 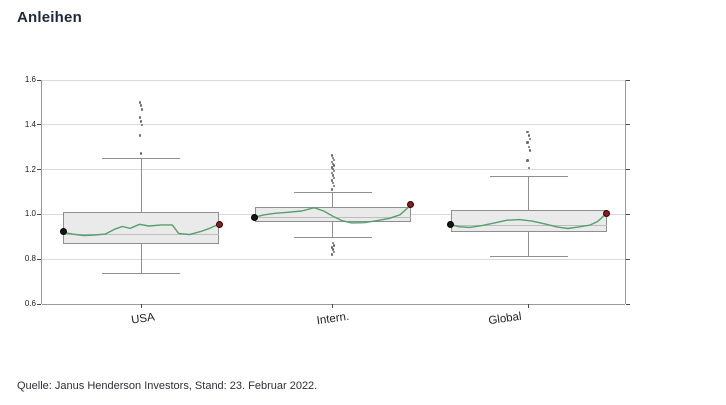 I want to click on whisker-lower-usa, so click(x=141, y=258).